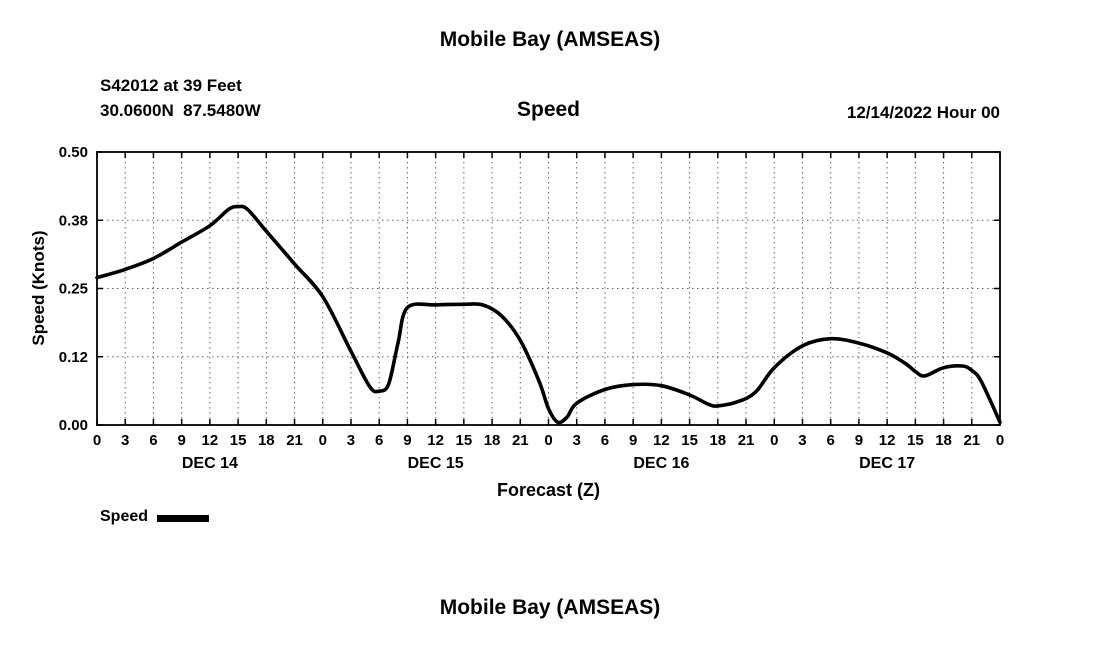 The height and width of the screenshot is (650, 1100). What do you see at coordinates (548, 109) in the screenshot?
I see `plot-title: Speed` at bounding box center [548, 109].